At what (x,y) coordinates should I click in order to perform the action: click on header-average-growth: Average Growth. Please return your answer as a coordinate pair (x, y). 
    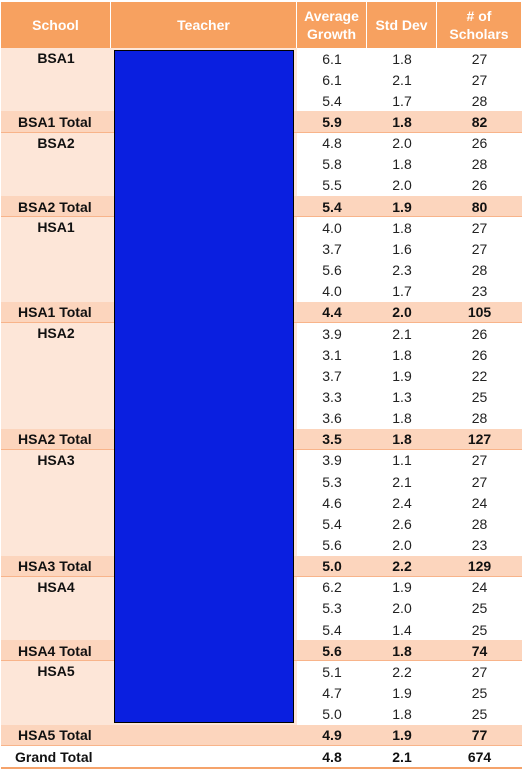
    Looking at the image, I should click on (332, 25).